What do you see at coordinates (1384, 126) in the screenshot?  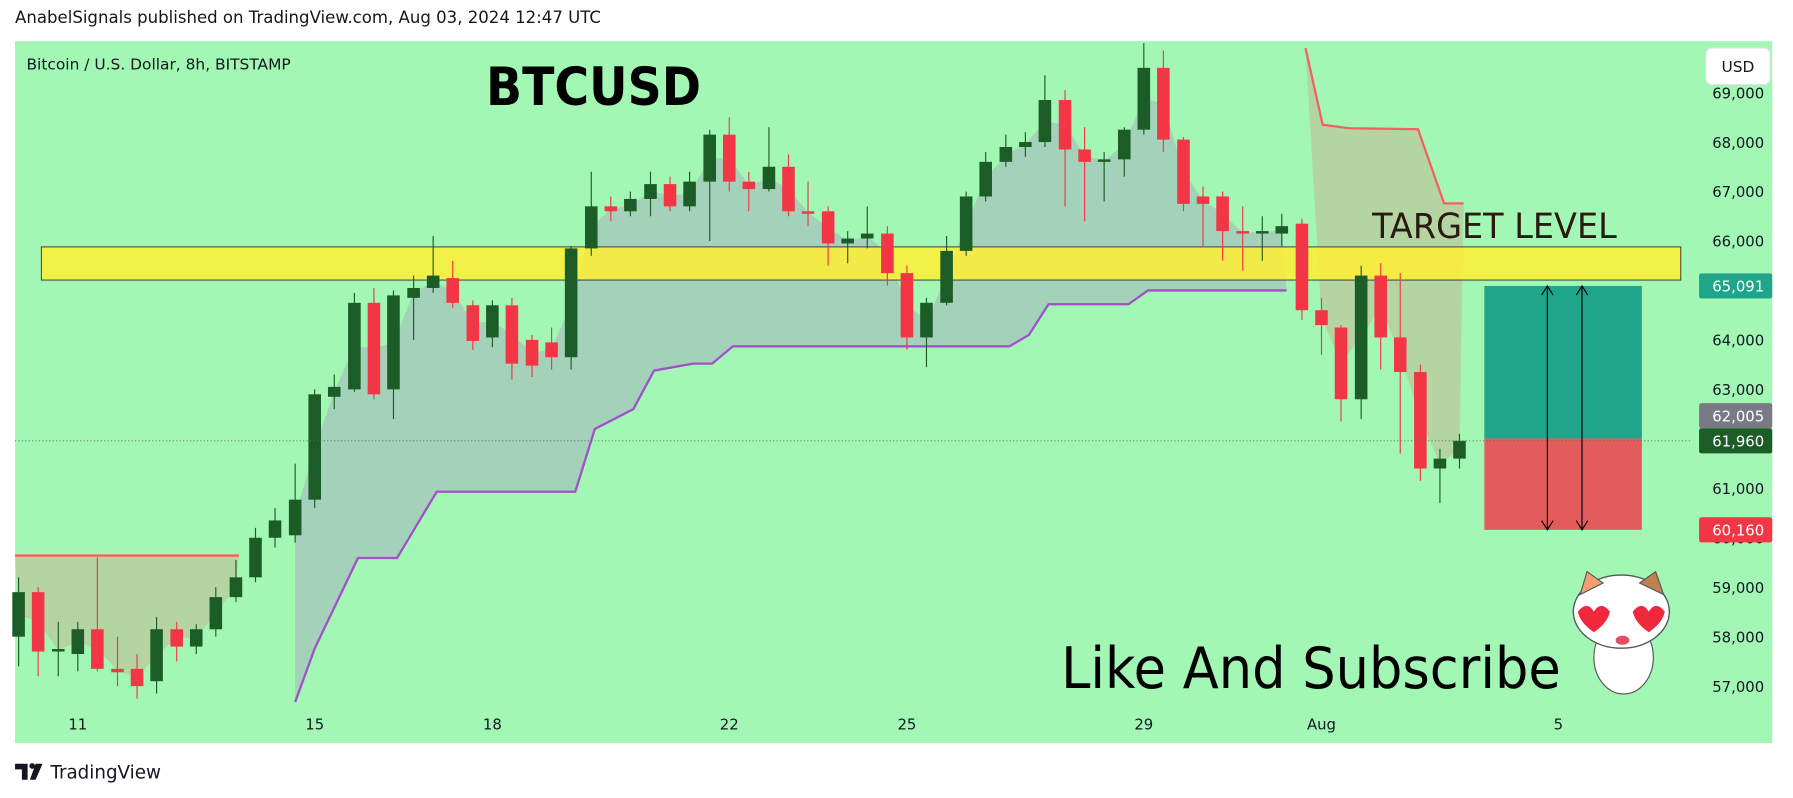 I see `indicator-line` at bounding box center [1384, 126].